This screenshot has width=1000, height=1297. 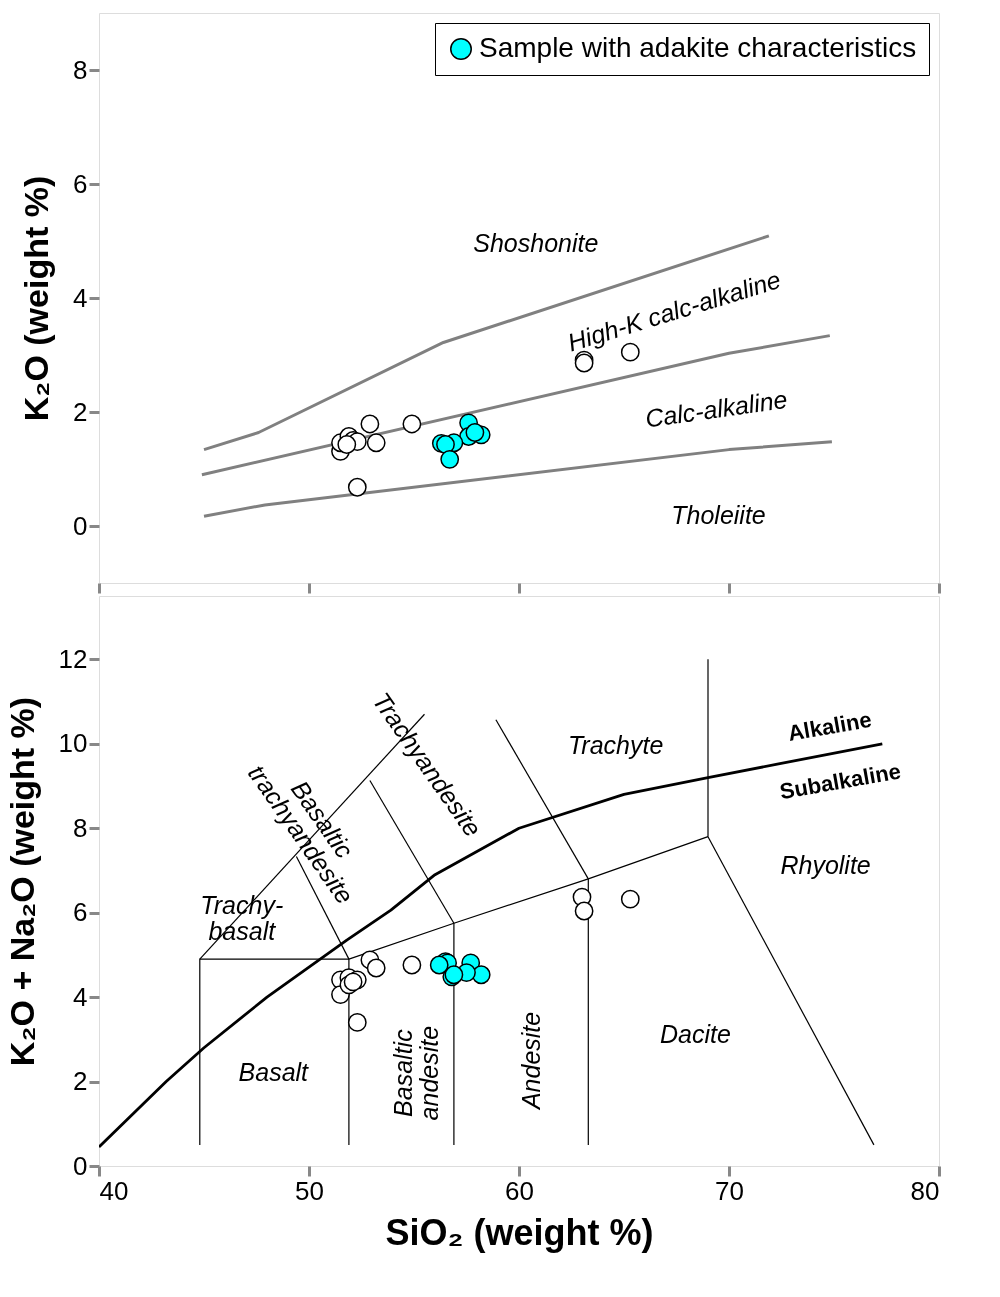 What do you see at coordinates (274, 1072) in the screenshot?
I see `annotation: Basalt` at bounding box center [274, 1072].